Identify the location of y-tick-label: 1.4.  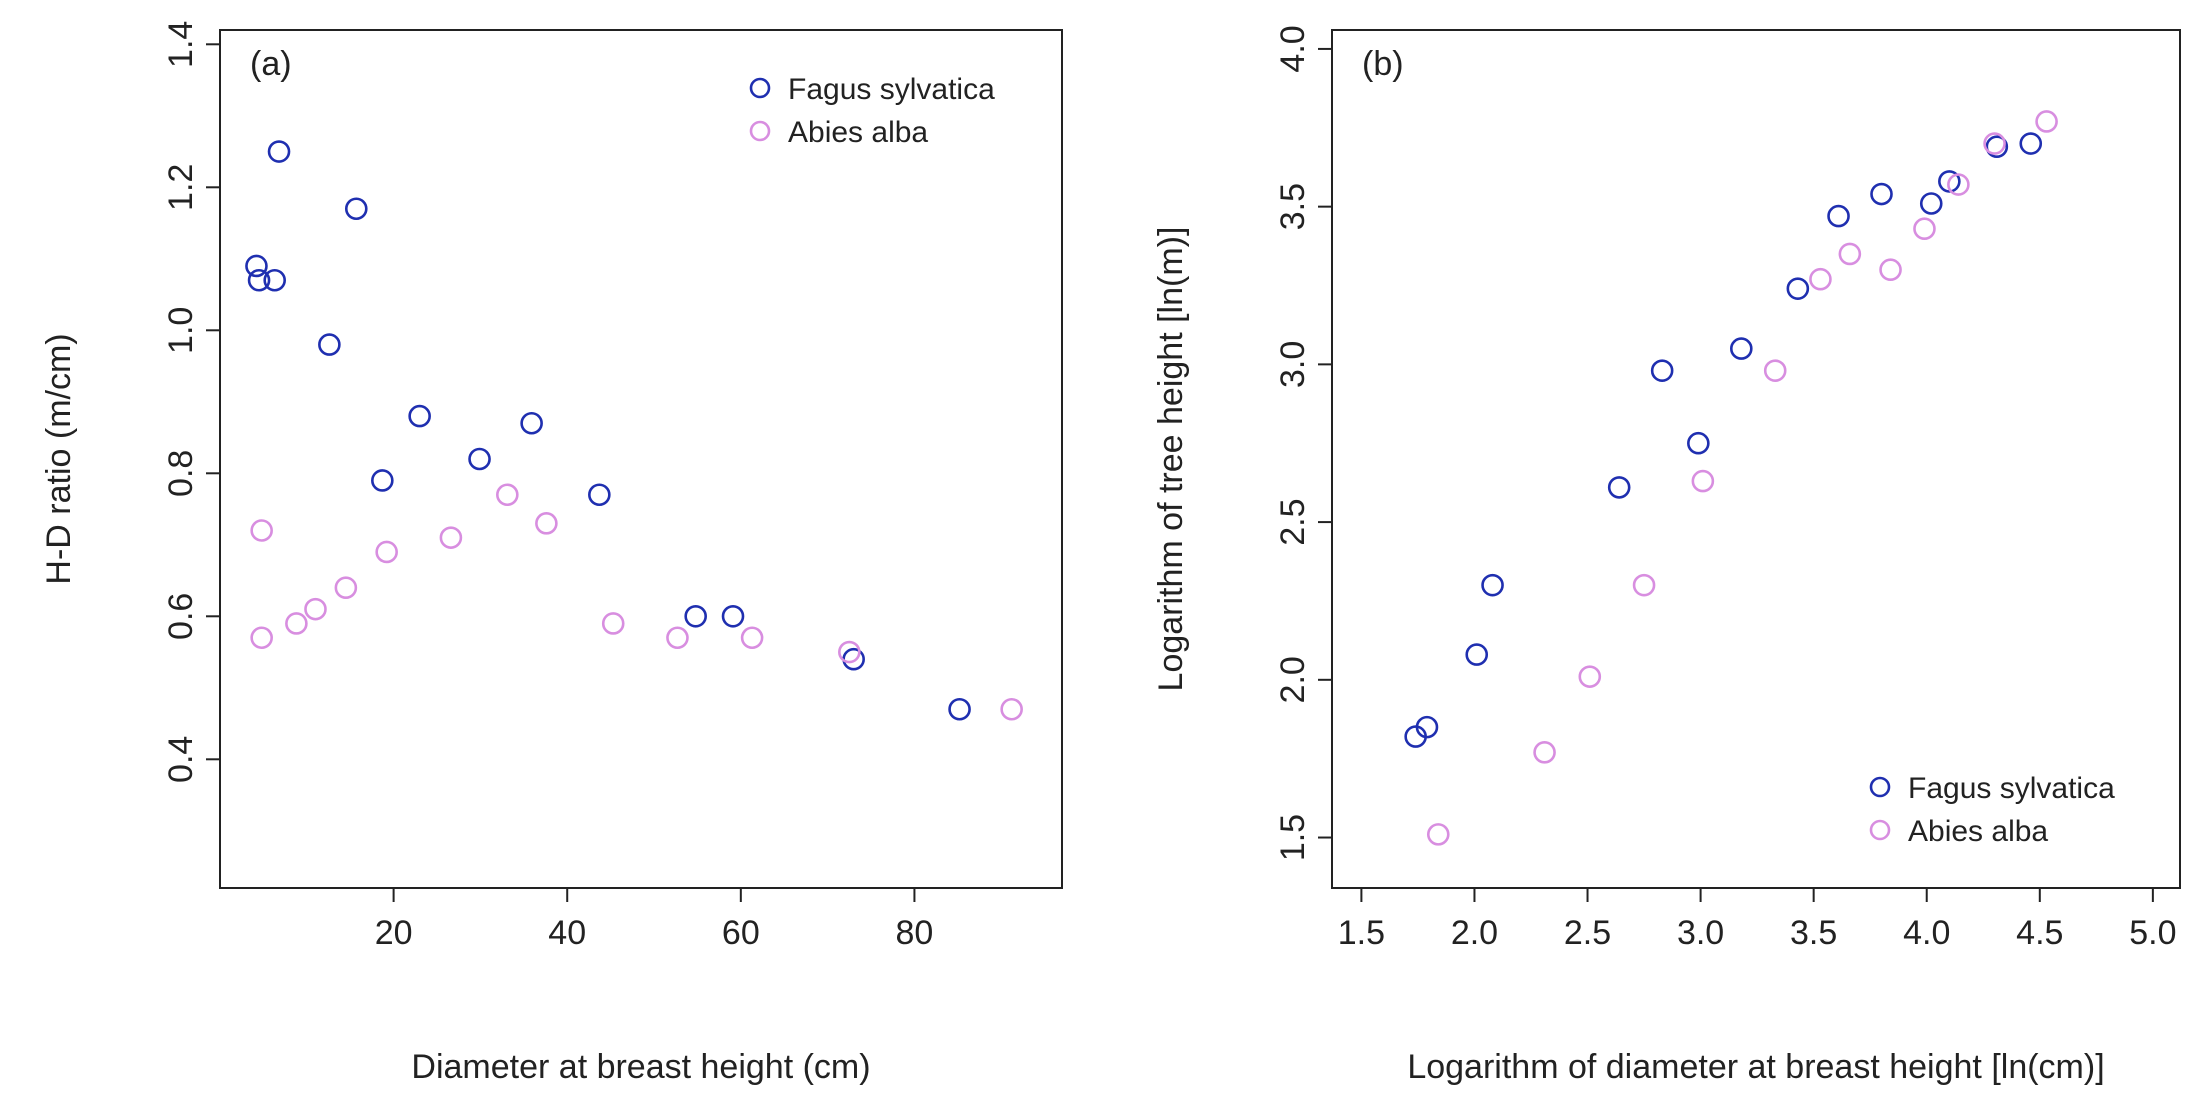
(181, 44).